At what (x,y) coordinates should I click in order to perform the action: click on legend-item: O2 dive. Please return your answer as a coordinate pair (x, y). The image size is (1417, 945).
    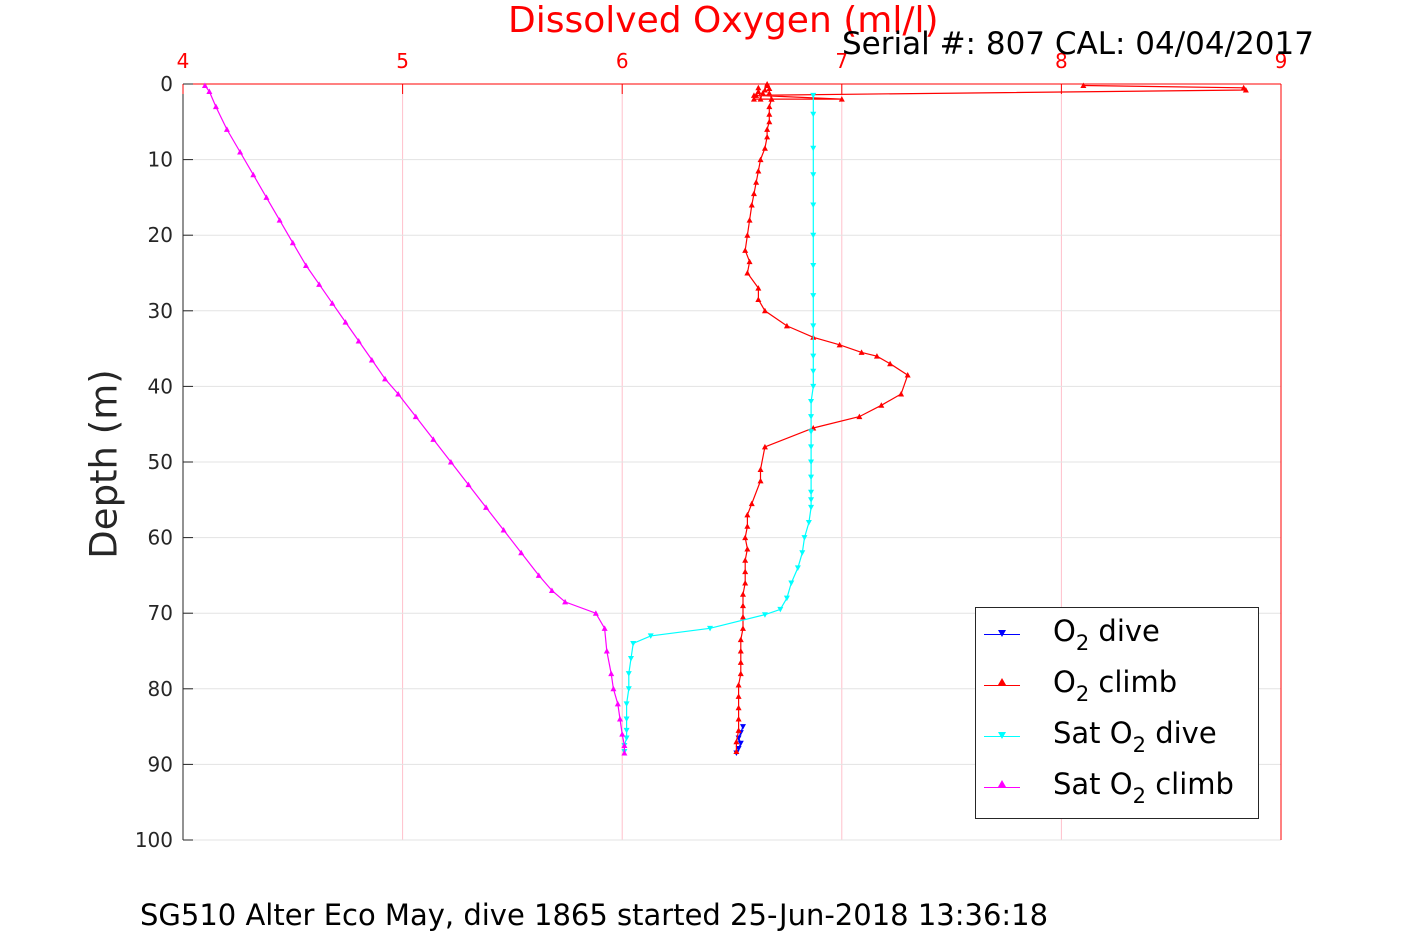
    Looking at the image, I should click on (1117, 635).